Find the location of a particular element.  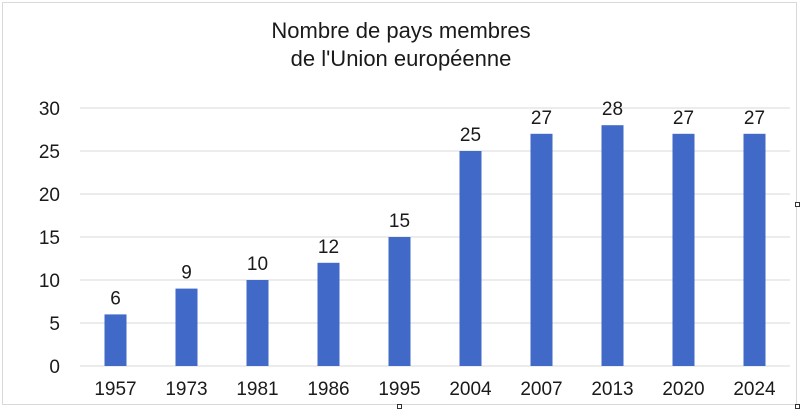

bar-2024 is located at coordinates (754, 249).